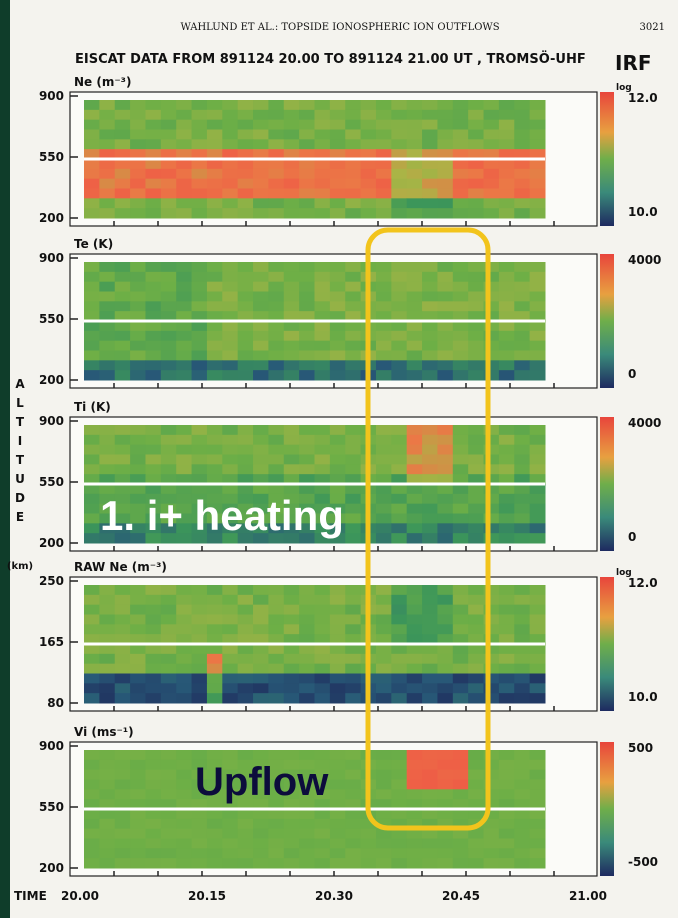 The image size is (678, 918). I want to click on logo: IRF, so click(633, 63).